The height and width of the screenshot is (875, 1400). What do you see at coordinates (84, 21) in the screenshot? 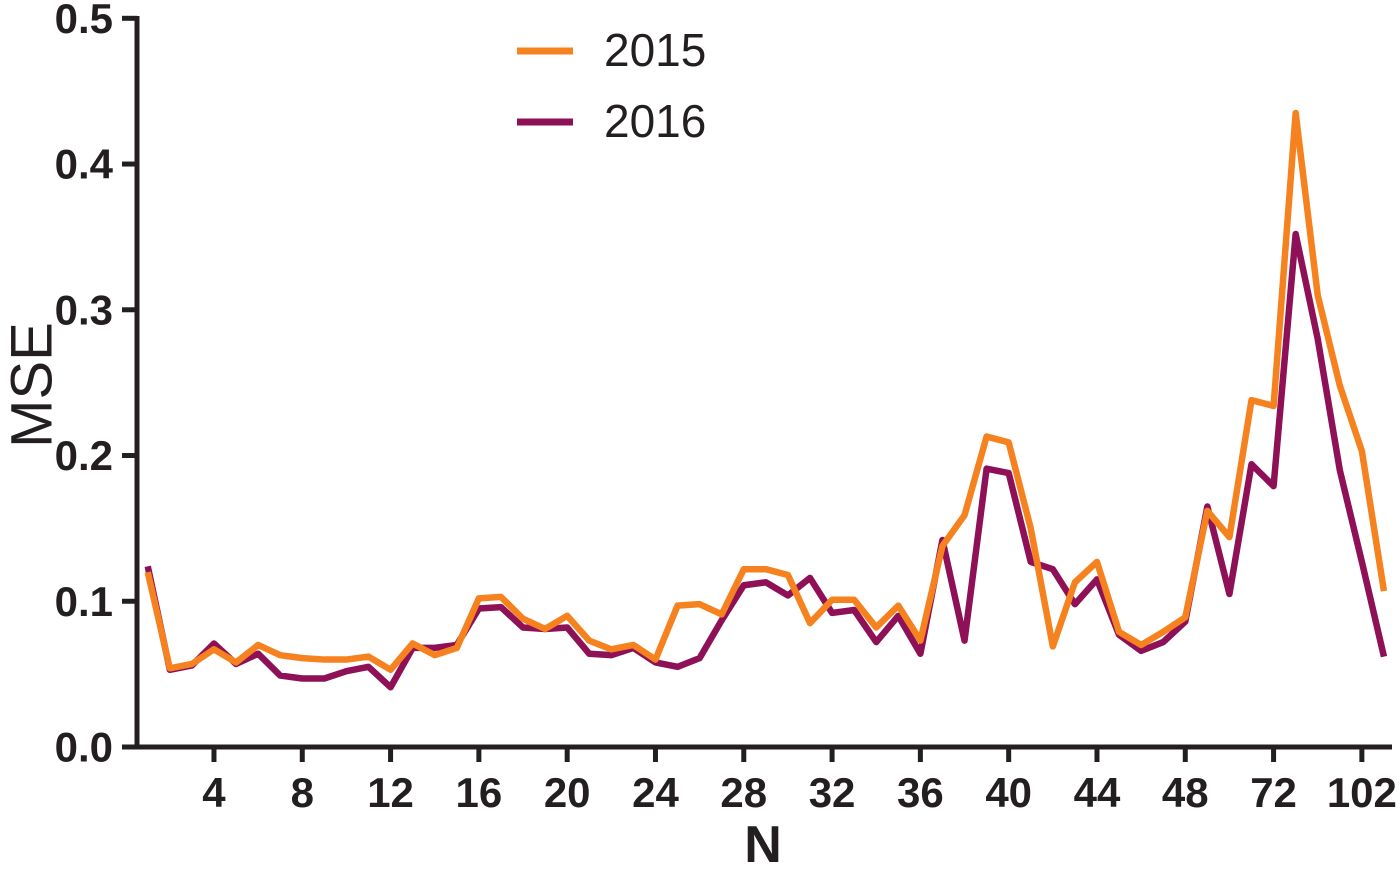
I see `y-tick-label: 0.5` at bounding box center [84, 21].